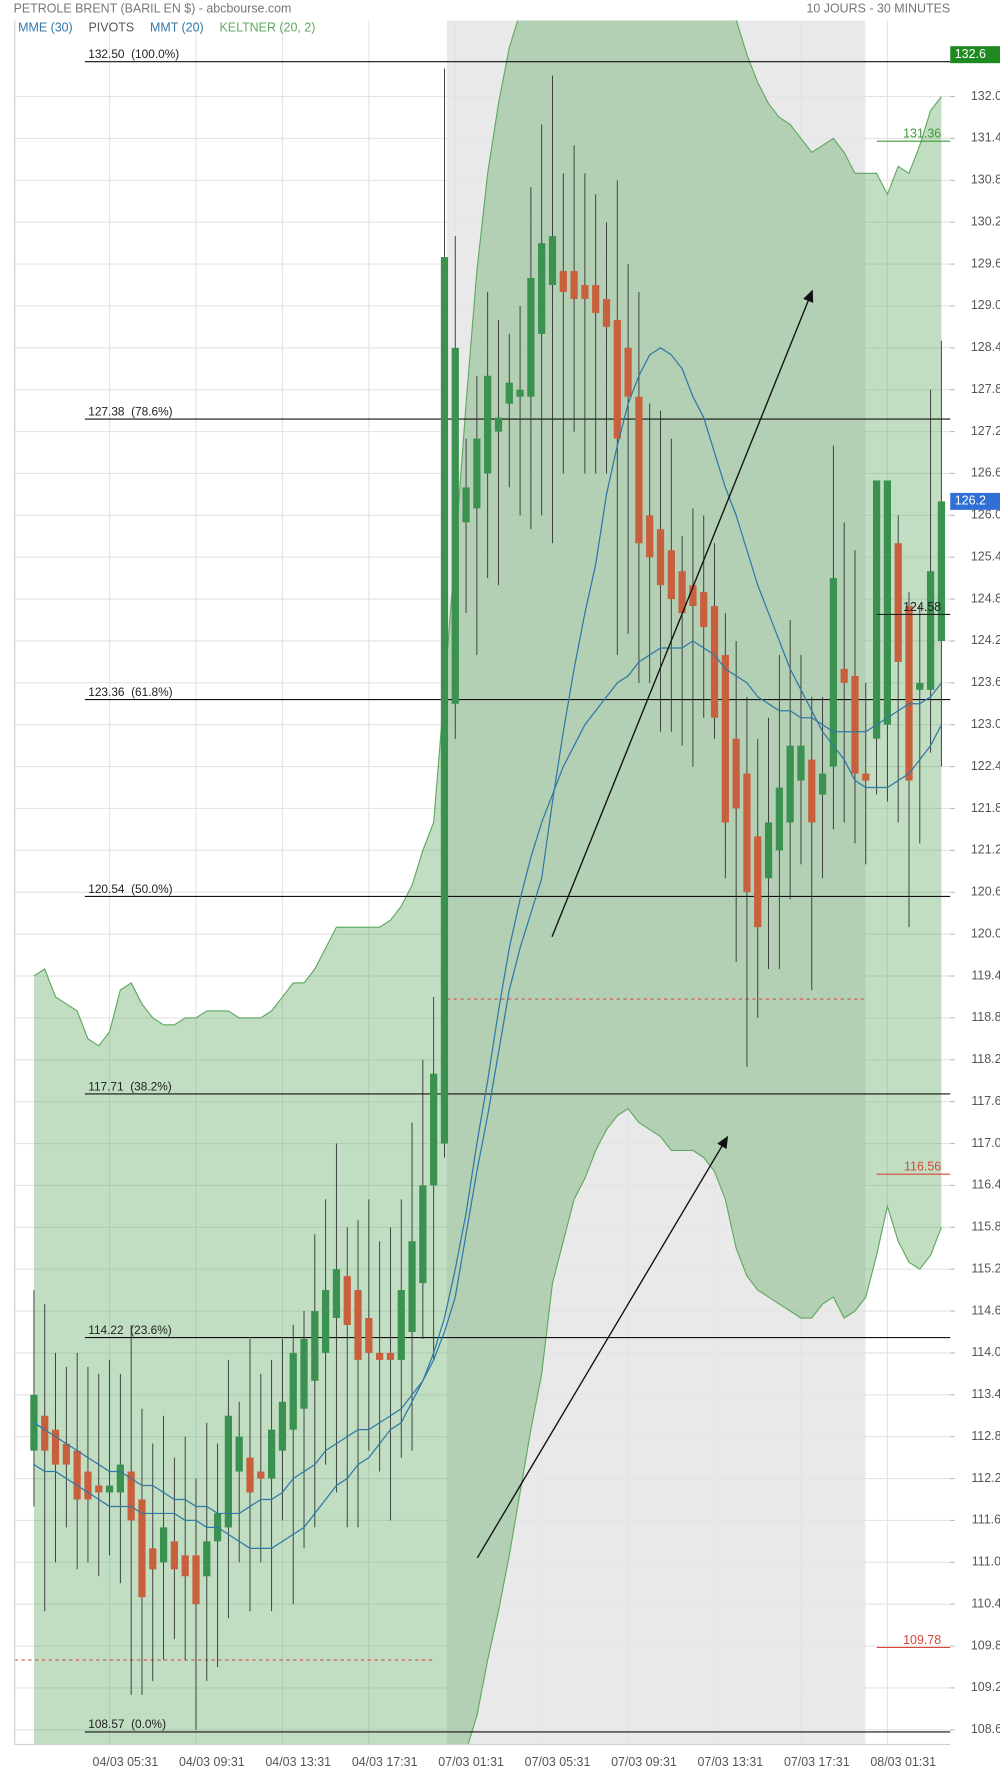 Image resolution: width=1000 pixels, height=1774 pixels. What do you see at coordinates (985, 1268) in the screenshot?
I see `y-tick-label: 115.2` at bounding box center [985, 1268].